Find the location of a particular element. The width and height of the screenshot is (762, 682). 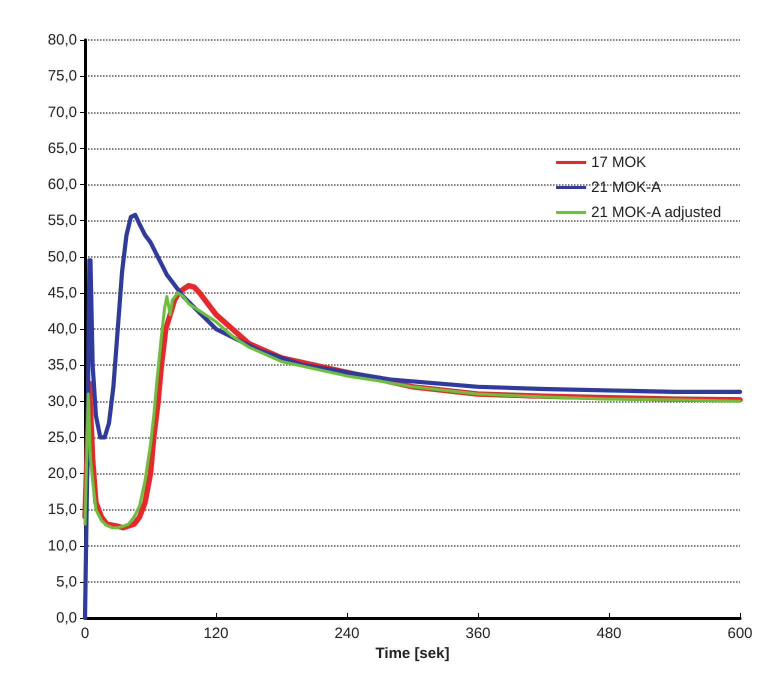

x-tick-label: 120 is located at coordinates (216, 633).